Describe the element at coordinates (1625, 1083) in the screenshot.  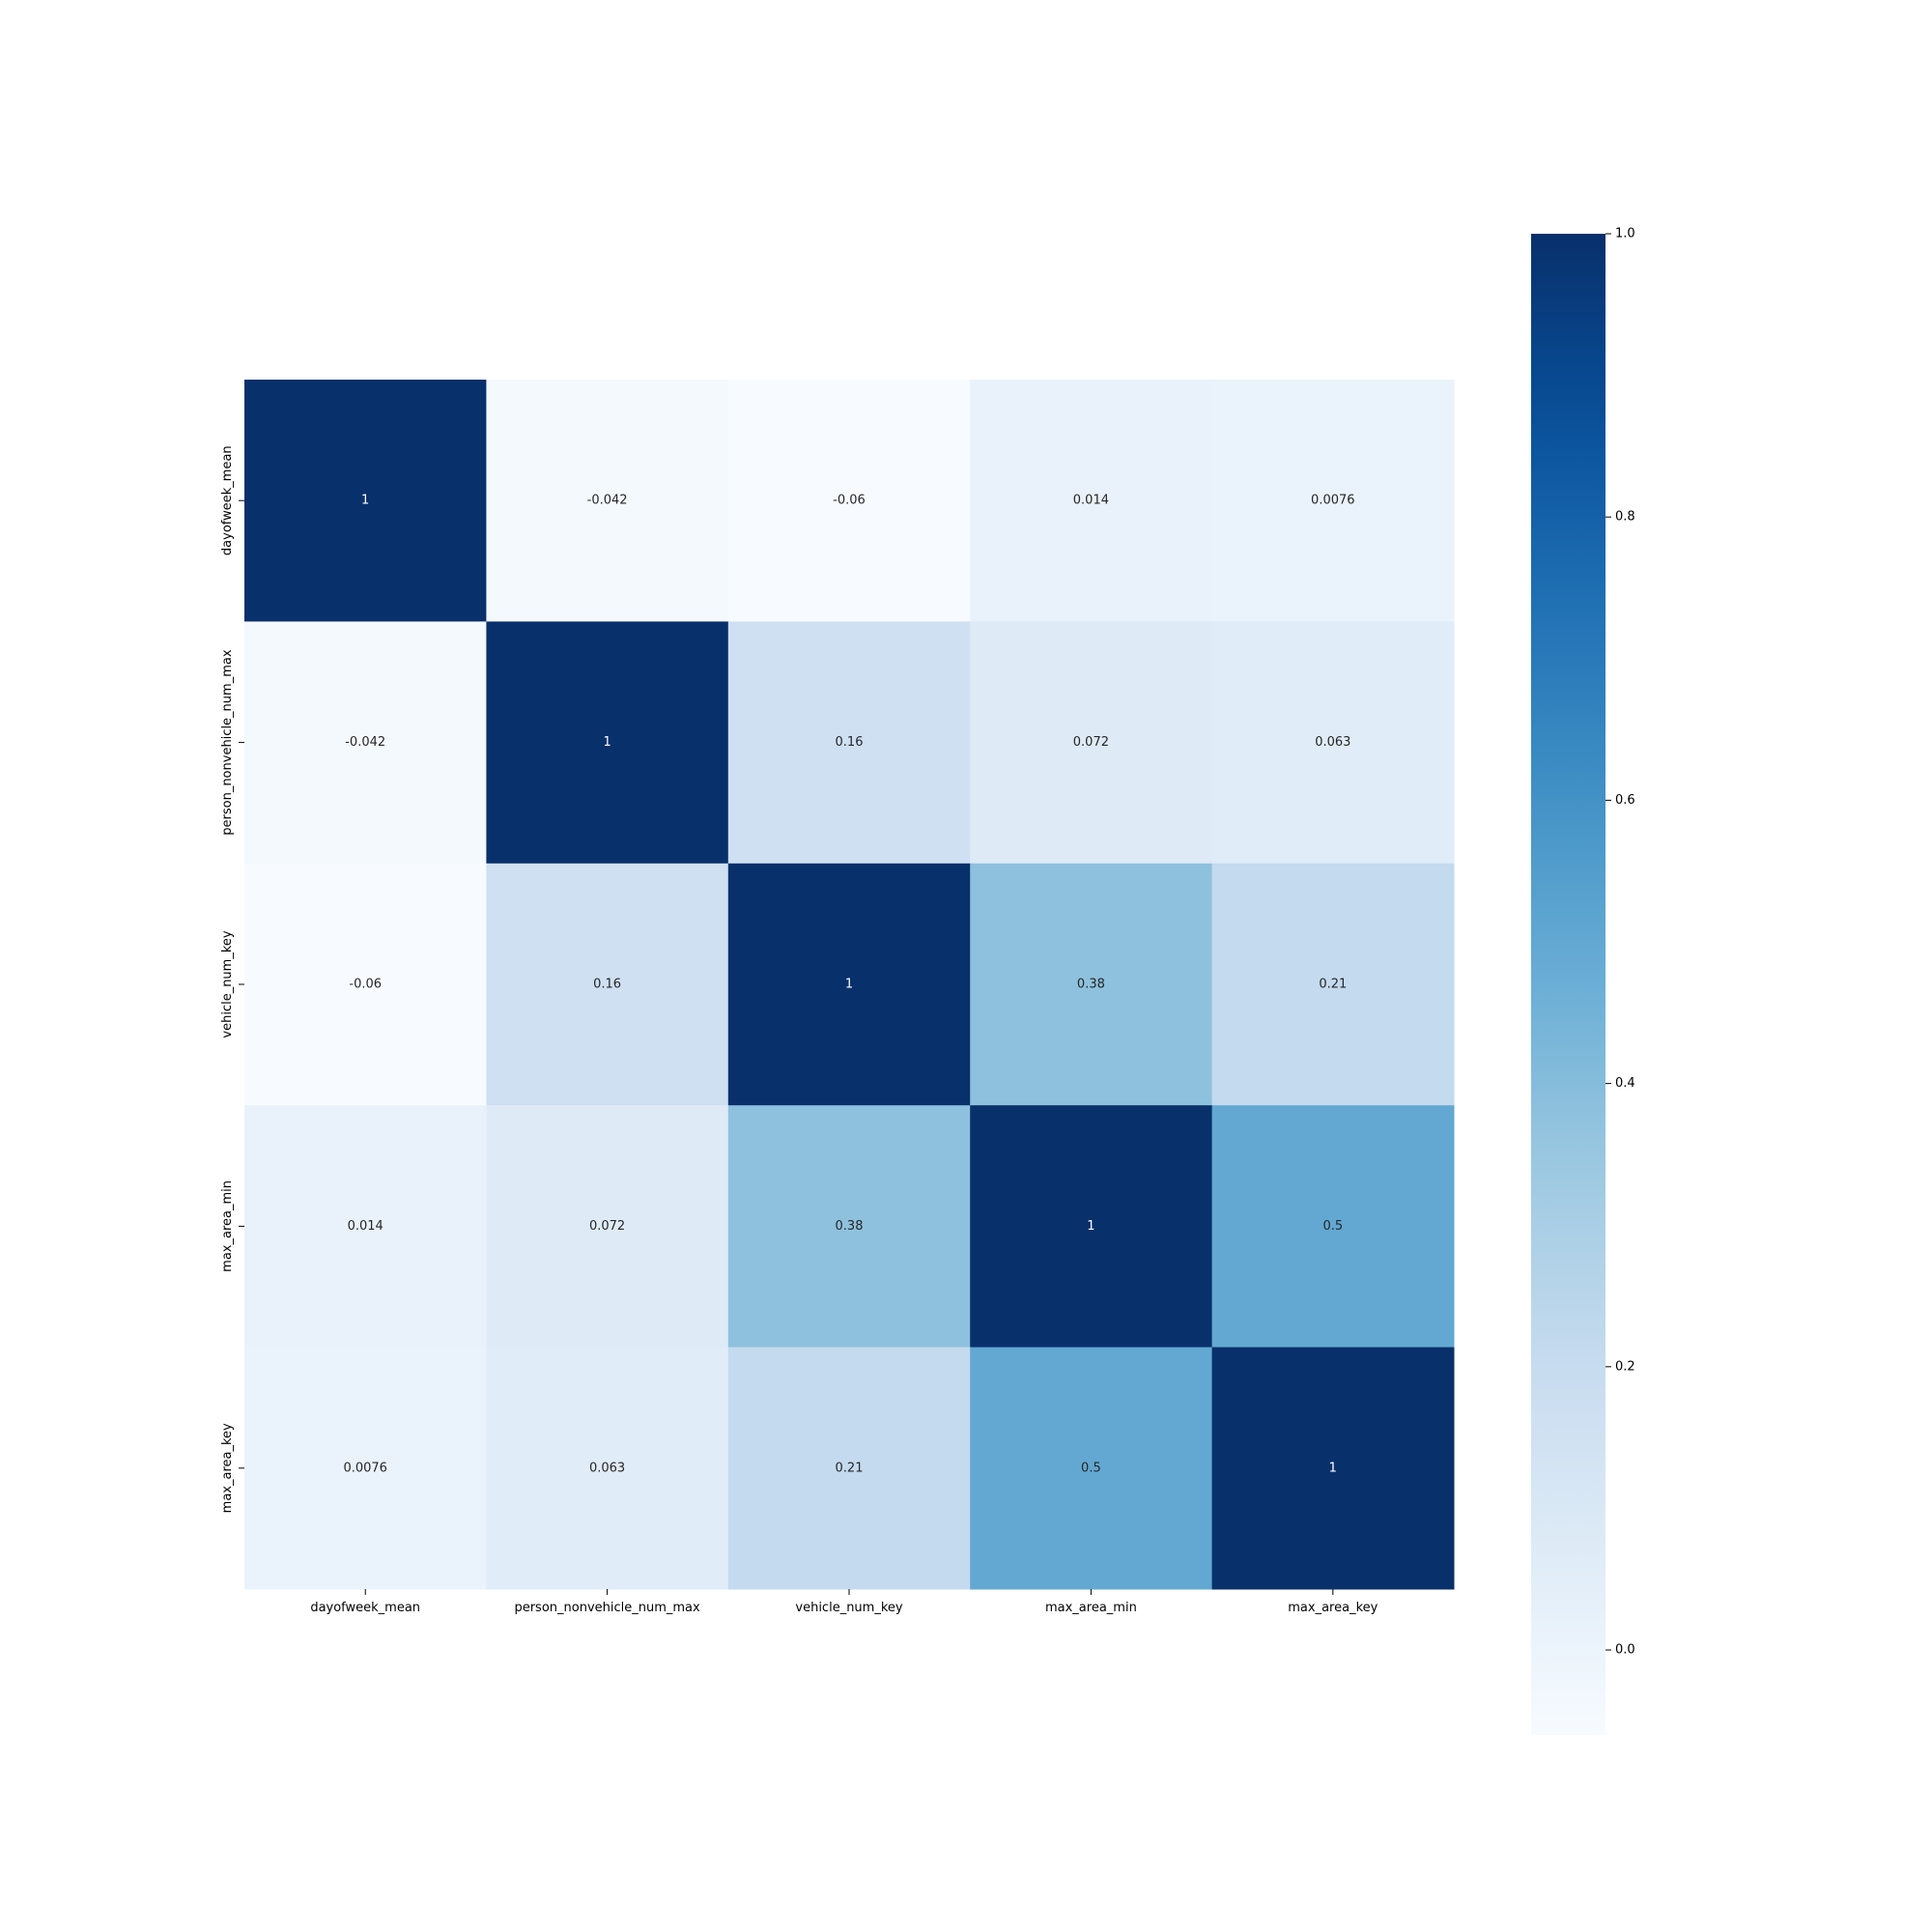
I see `colorbar-tick-label: 0.4` at that location.